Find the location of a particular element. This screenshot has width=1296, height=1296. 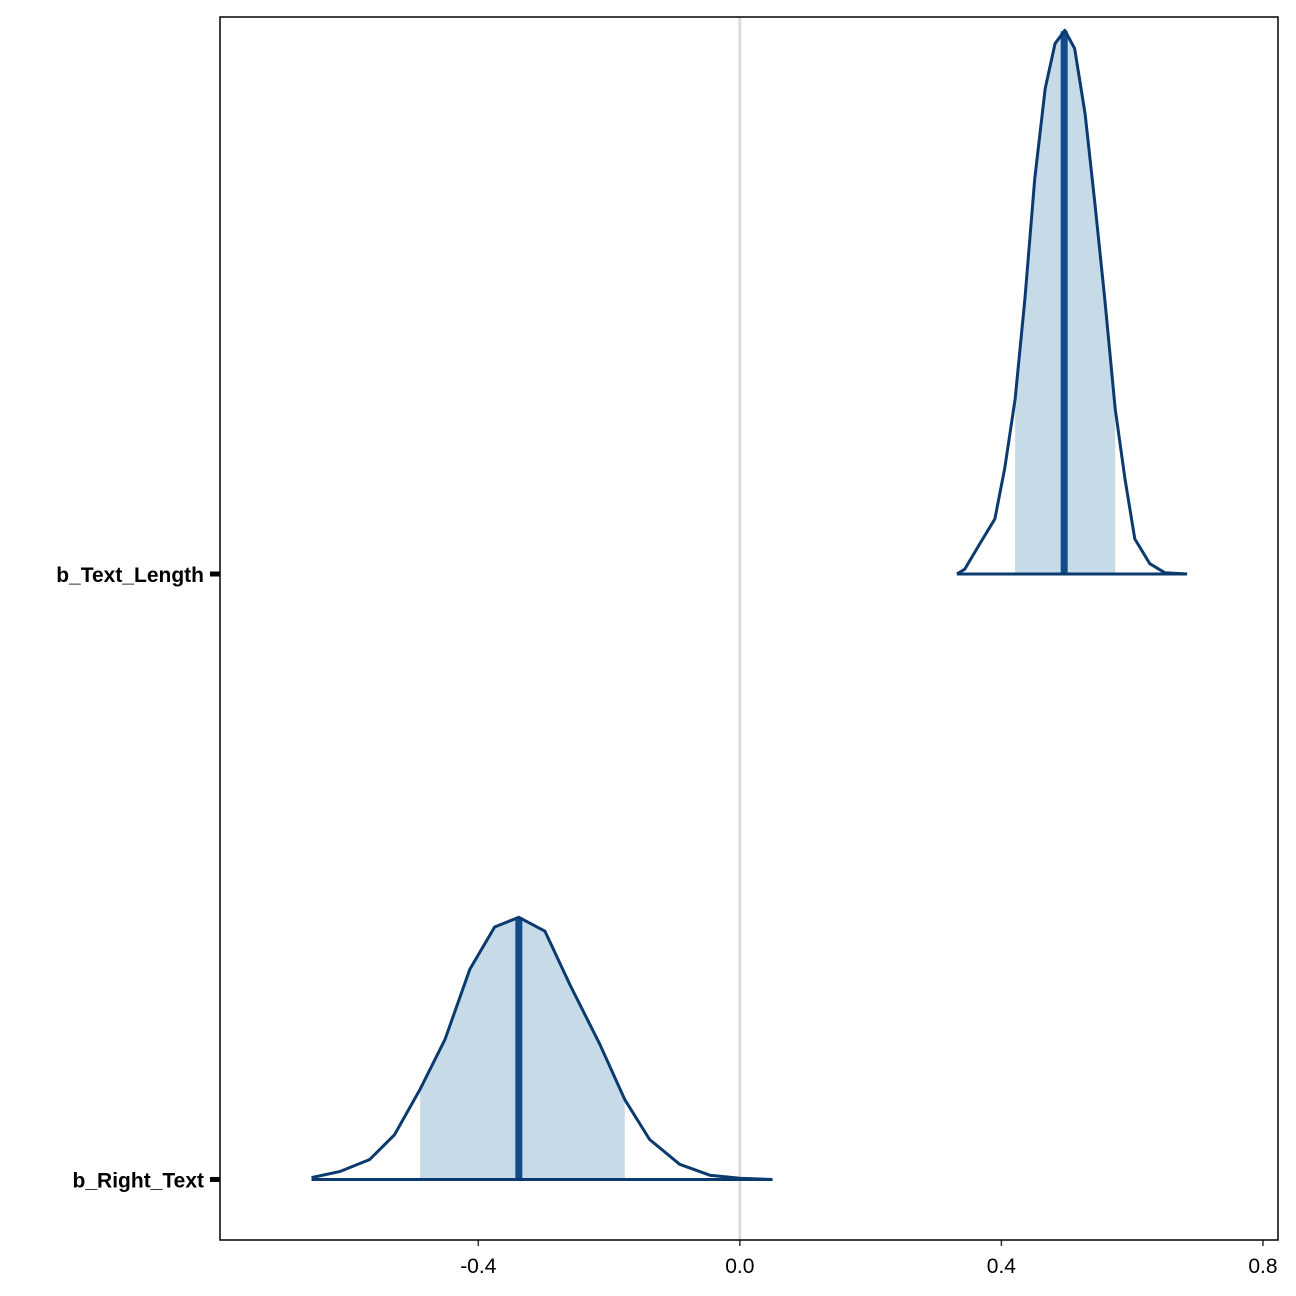

y-tick-label: b_Right_Text is located at coordinates (138, 1180).